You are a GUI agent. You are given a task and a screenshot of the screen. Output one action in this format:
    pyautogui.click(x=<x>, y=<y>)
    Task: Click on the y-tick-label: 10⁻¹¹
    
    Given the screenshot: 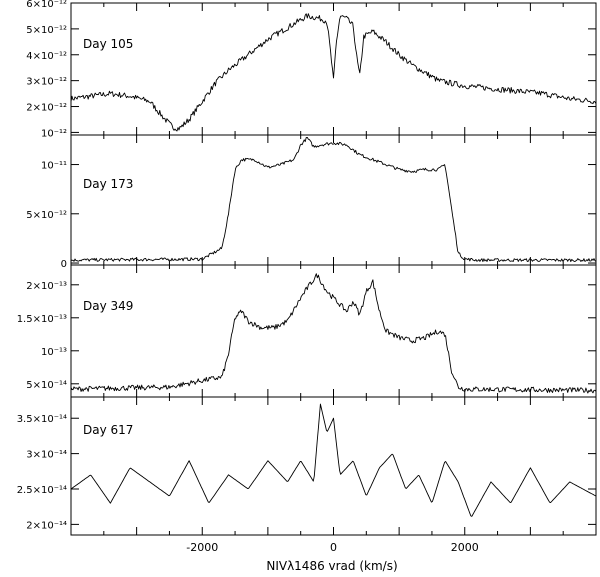 What is the action you would take?
    pyautogui.click(x=54, y=166)
    